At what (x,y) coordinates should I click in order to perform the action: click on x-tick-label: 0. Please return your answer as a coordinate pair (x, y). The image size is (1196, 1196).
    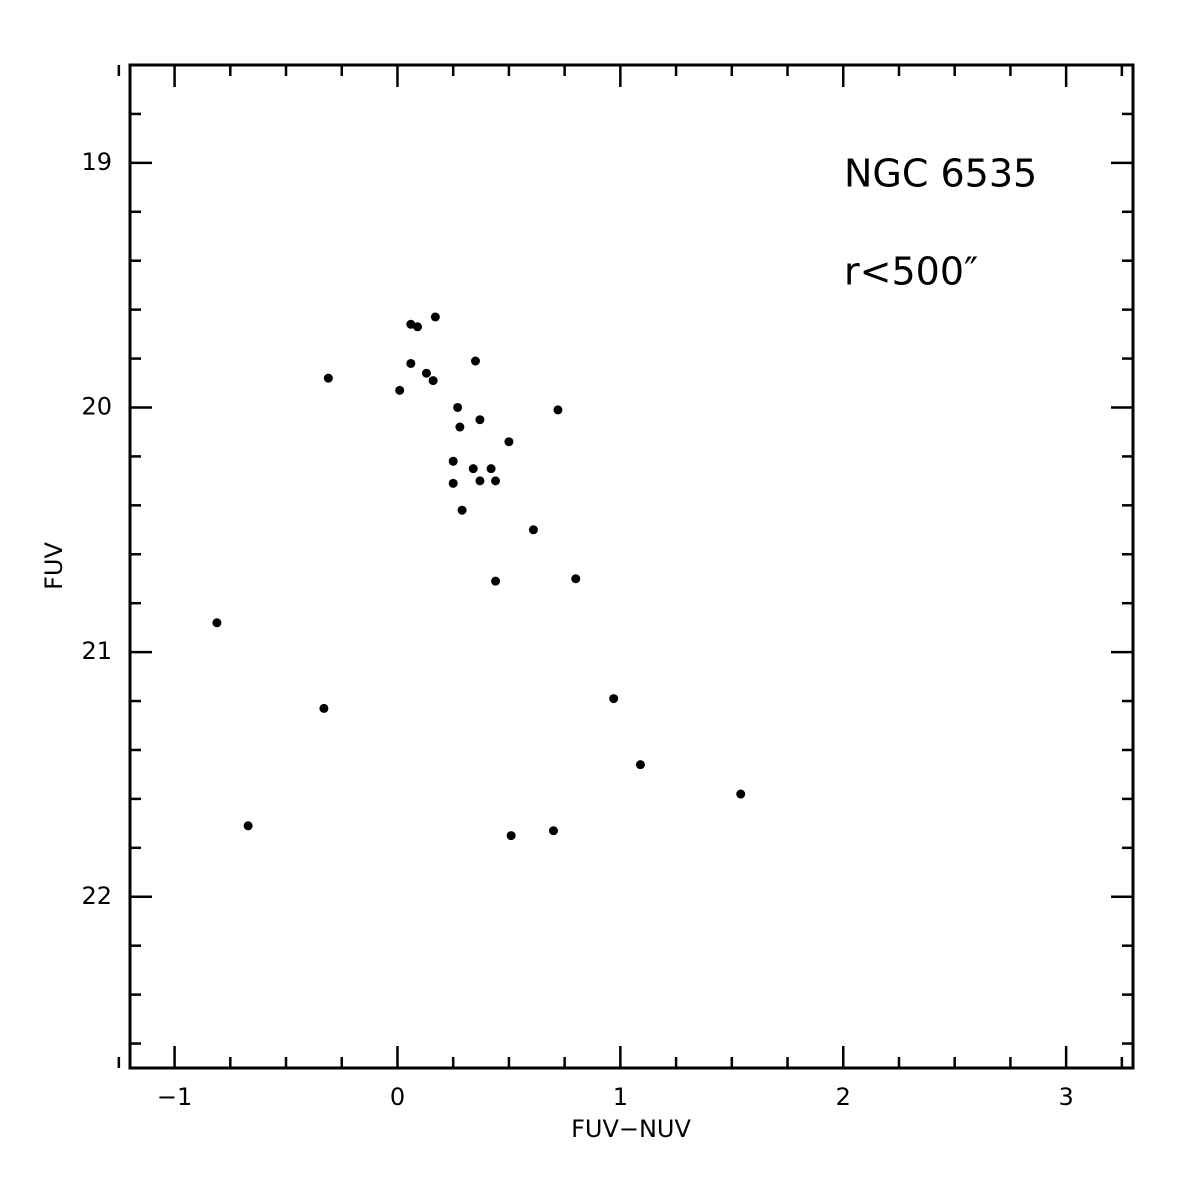
    Looking at the image, I should click on (397, 1097).